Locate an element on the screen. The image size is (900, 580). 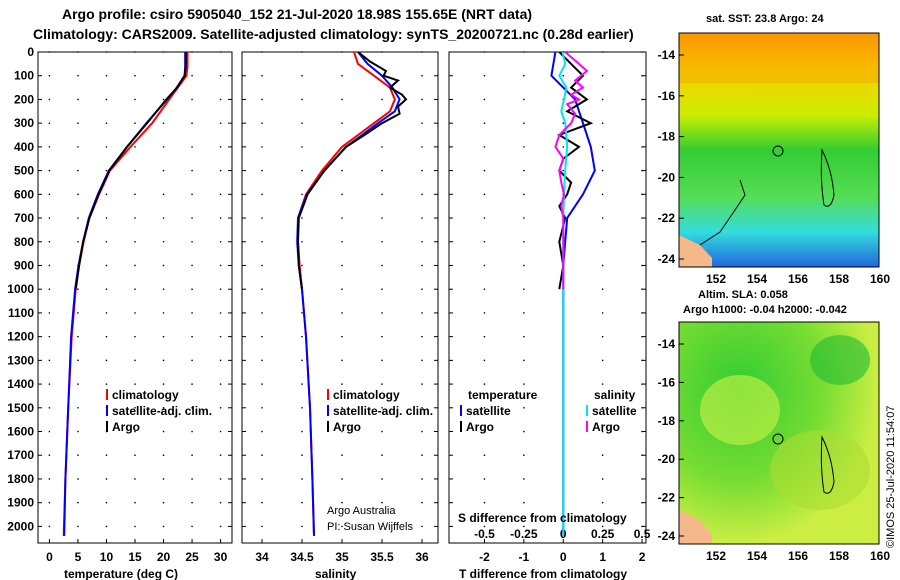
depth-tick-label: 500 is located at coordinates (24, 171).